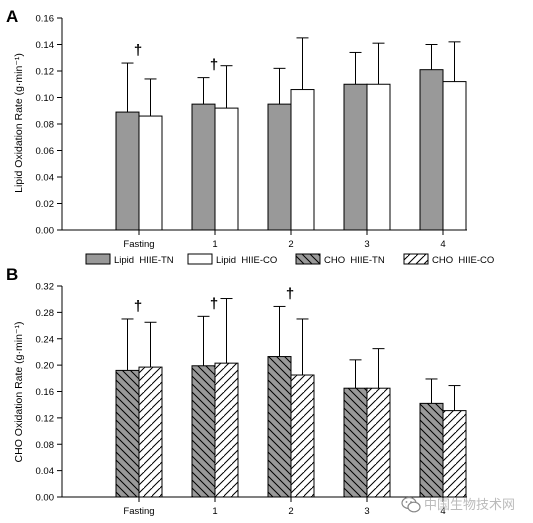  I want to click on watermark-text: 中国生物技术网, so click(469, 504).